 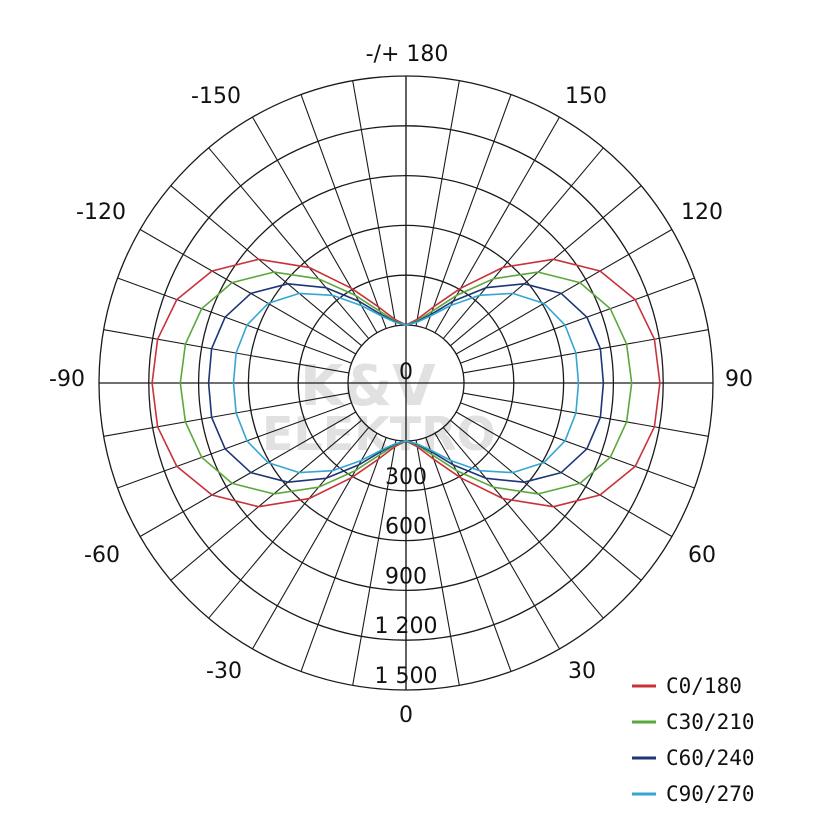 I want to click on legend-label: C90/270, so click(x=710, y=794).